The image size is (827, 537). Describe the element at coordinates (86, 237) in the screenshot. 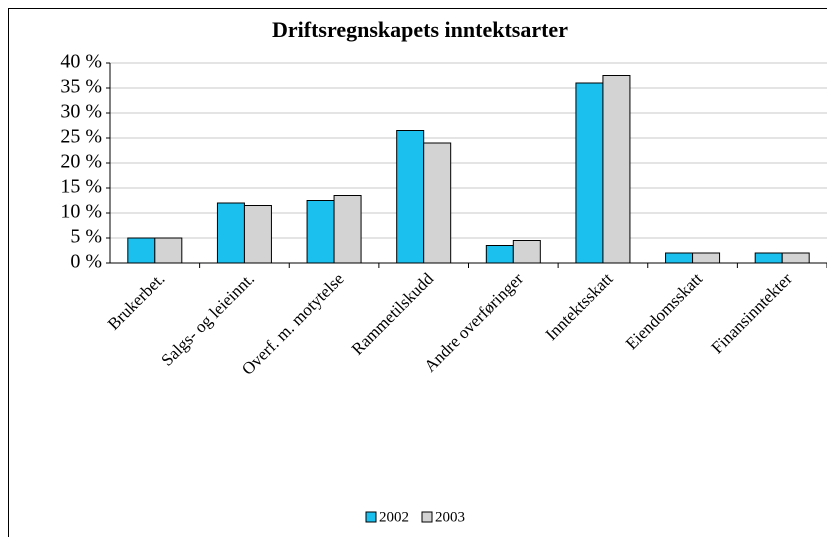

I see `y-tick-label: 5 %` at that location.